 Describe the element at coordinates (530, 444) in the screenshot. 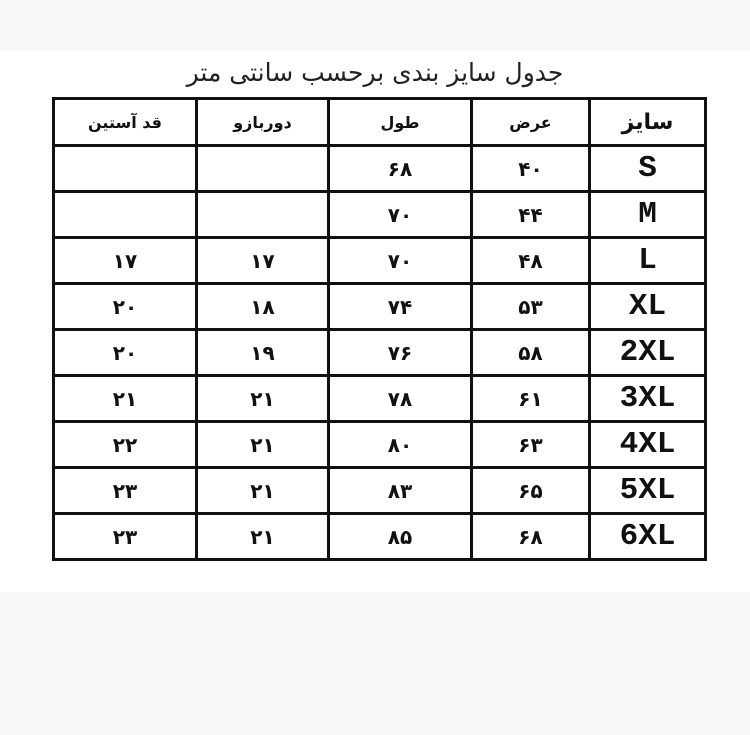

I see `cell-width: ۶۳` at that location.